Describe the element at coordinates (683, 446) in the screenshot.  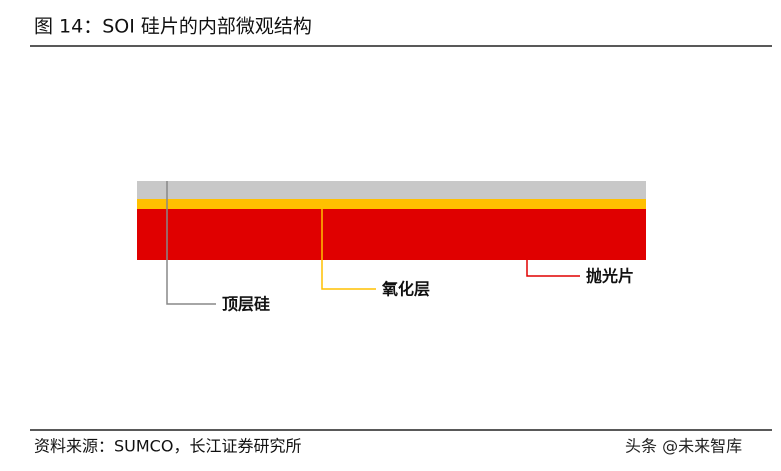
I see `watermark: 头条 @未来智库` at that location.